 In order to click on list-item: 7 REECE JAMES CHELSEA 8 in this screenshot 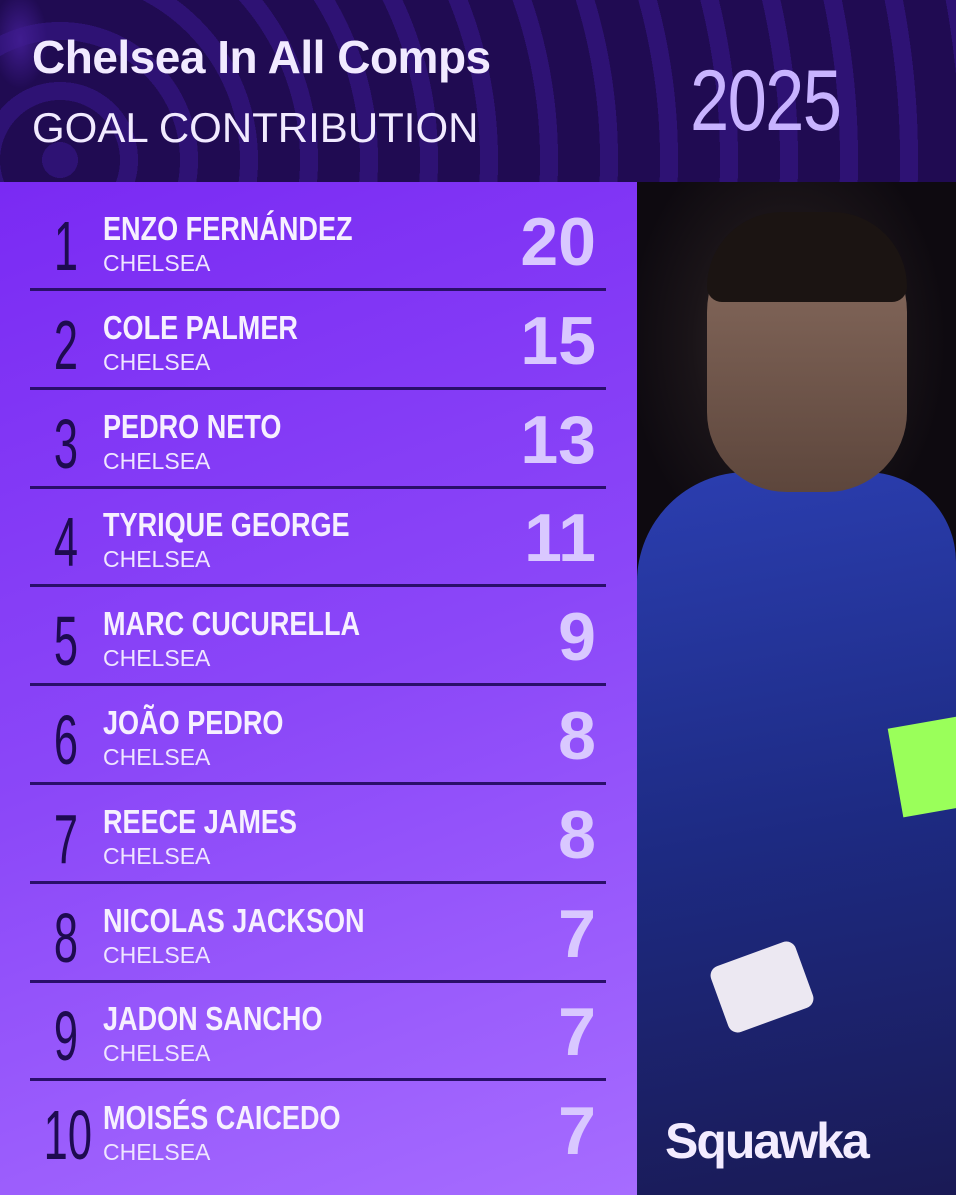, I will do `click(318, 834)`.